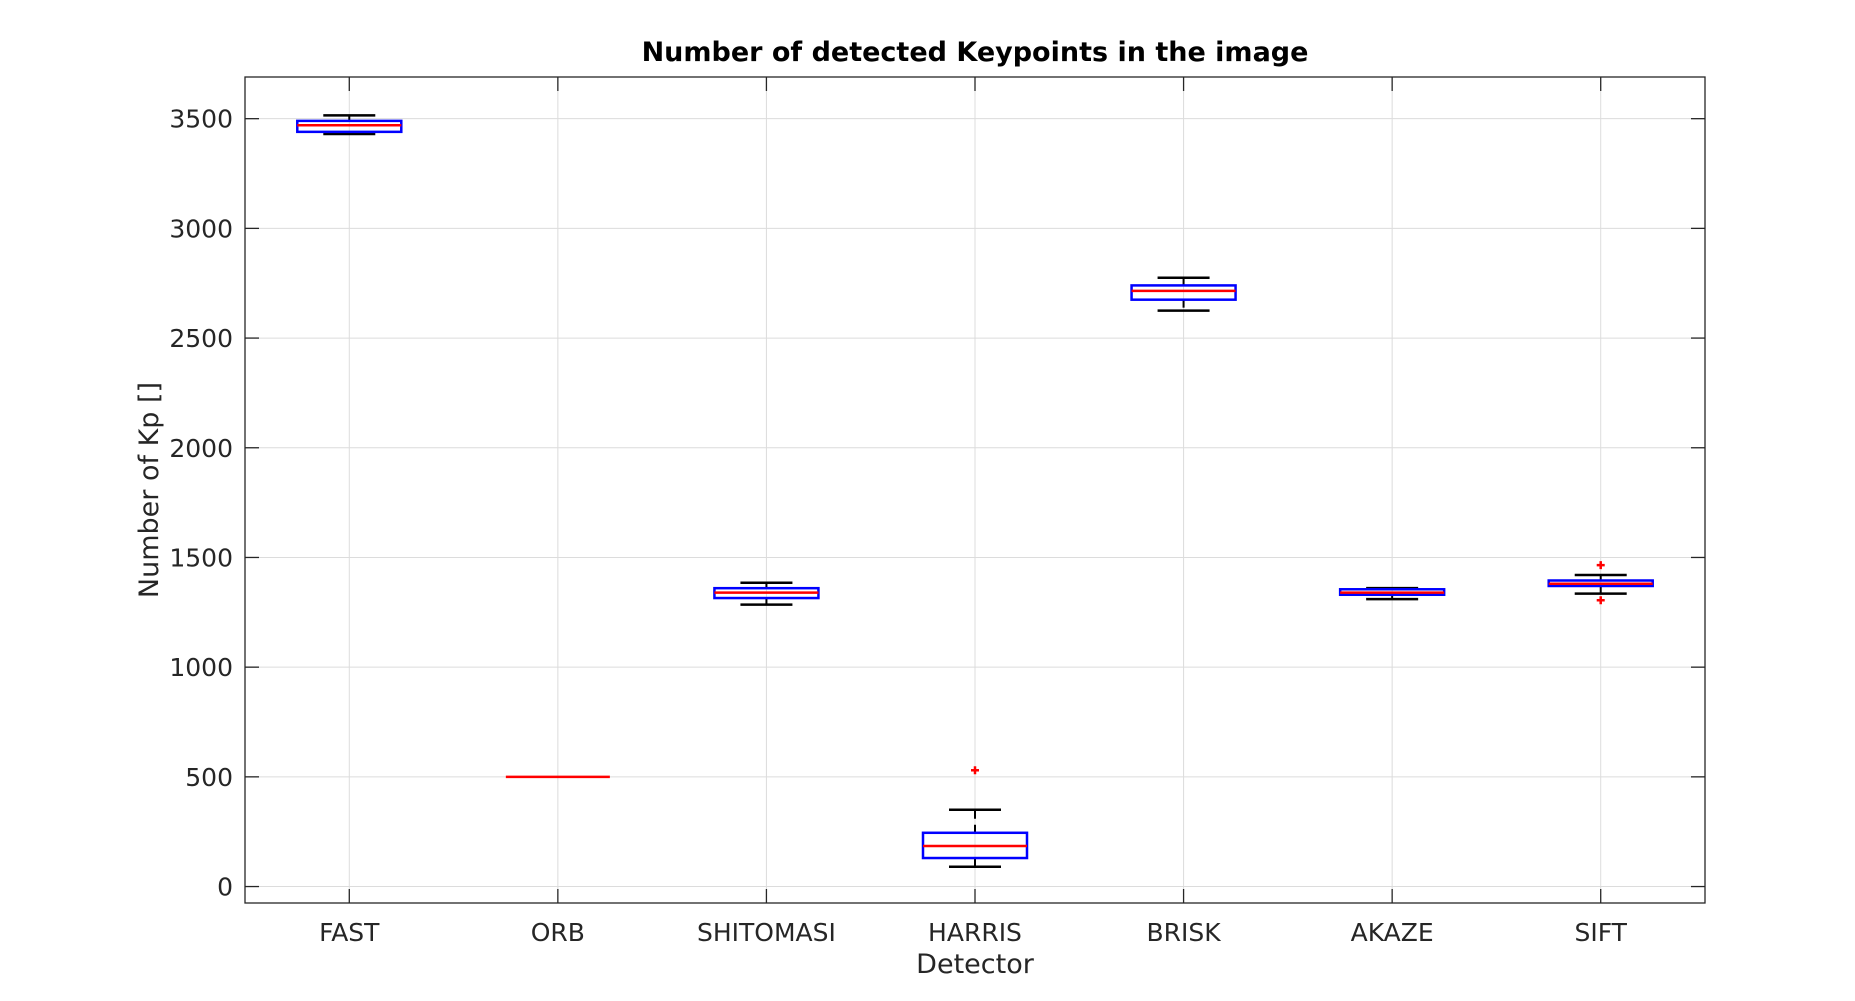  I want to click on x-tick-label: SIFT, so click(1600, 932).